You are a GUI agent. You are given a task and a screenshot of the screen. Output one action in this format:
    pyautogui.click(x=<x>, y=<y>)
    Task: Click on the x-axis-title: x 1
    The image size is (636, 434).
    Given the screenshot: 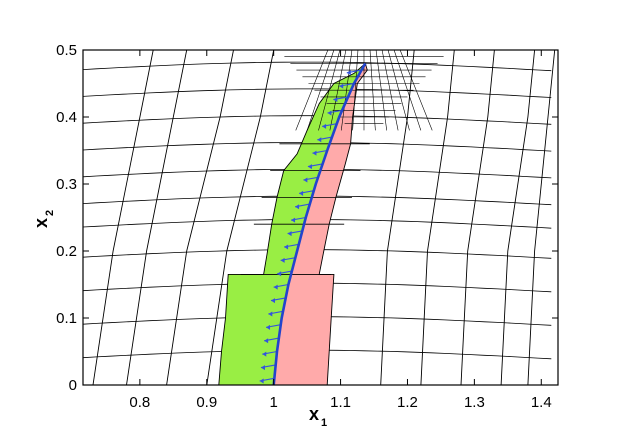 What is the action you would take?
    pyautogui.click(x=318, y=416)
    